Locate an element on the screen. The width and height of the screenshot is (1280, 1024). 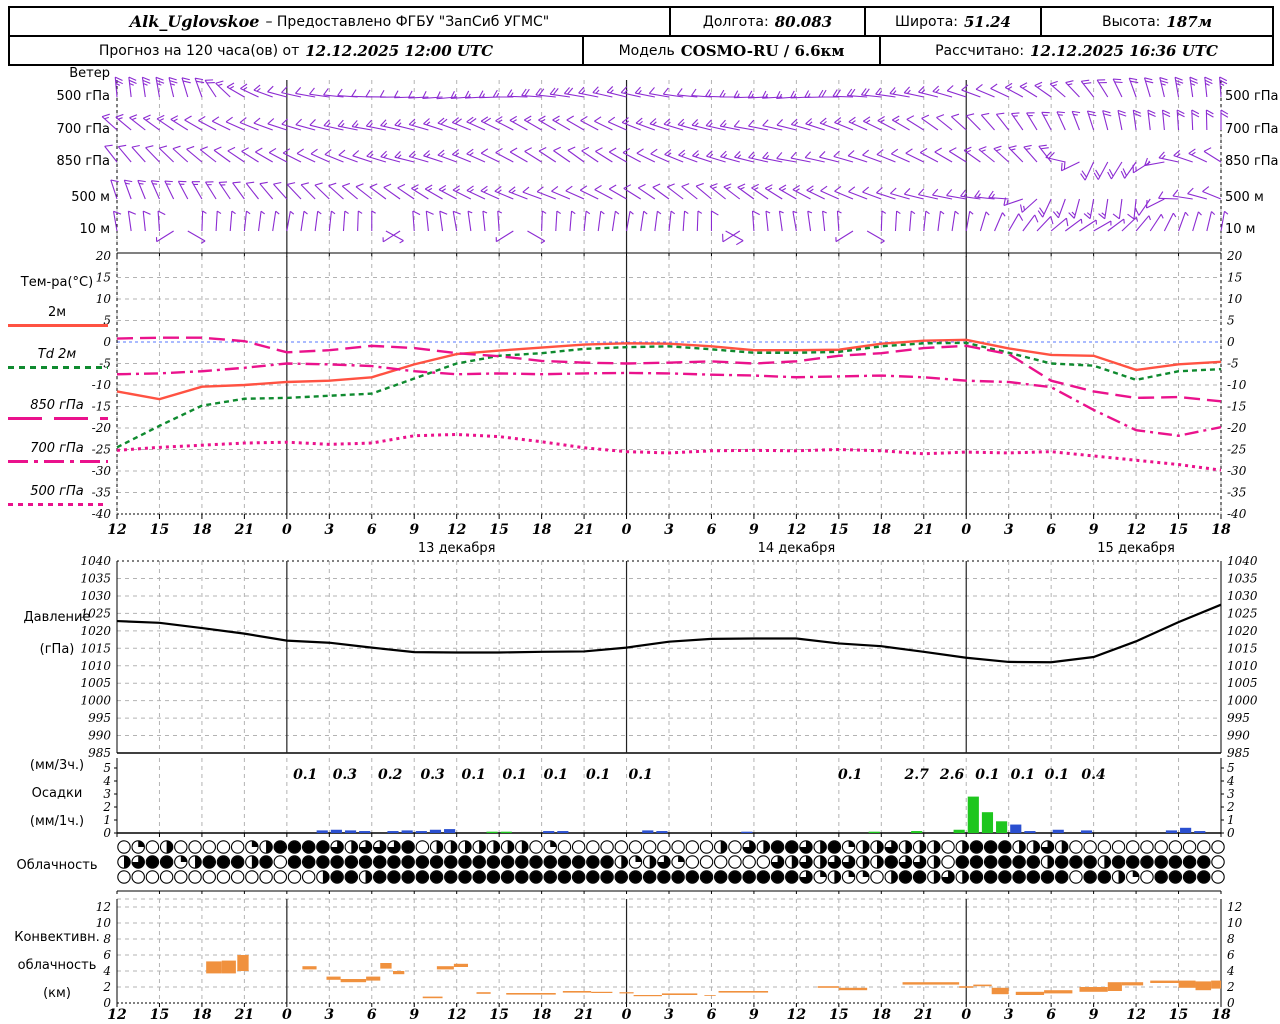
svg-text: -20 is located at coordinates (102, 428).